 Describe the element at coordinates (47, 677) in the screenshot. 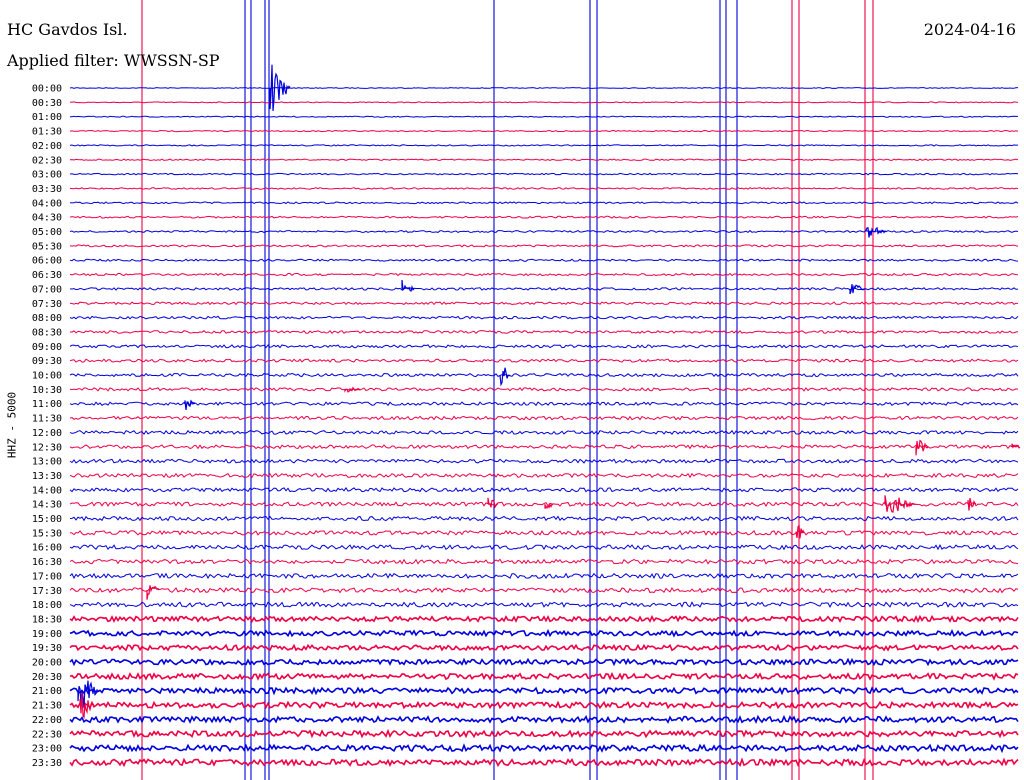

I see `row-label-41: 20:30` at that location.